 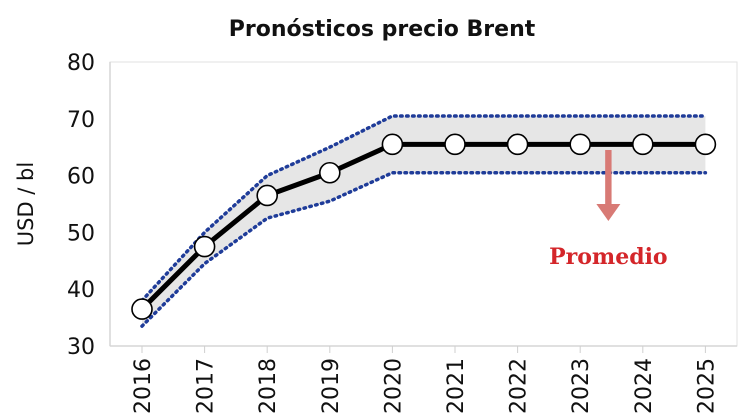 What do you see at coordinates (143, 386) in the screenshot?
I see `x-tick-label: 2016` at bounding box center [143, 386].